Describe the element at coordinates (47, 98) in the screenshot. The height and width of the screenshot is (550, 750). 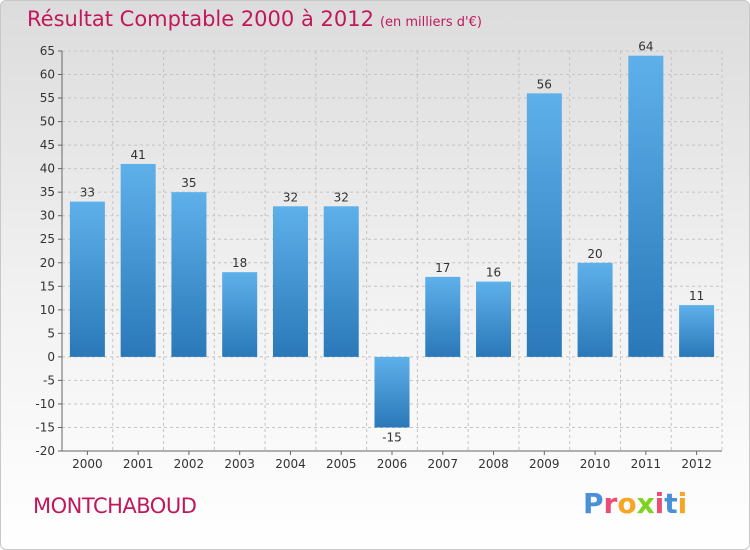
I see `y-tick-label: 55` at that location.